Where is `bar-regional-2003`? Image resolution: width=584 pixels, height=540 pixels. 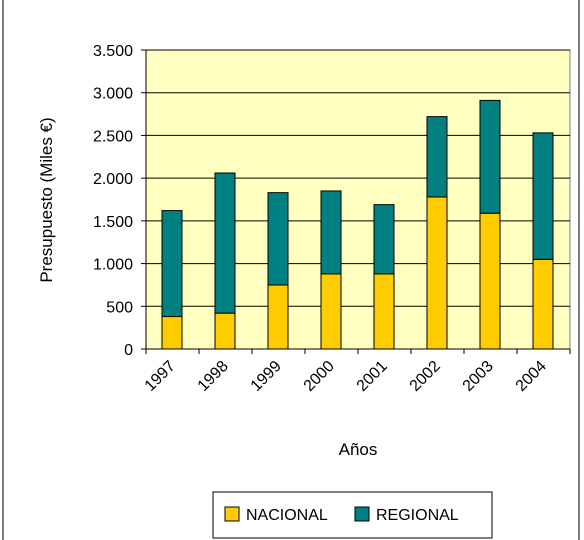 bar-regional-2003 is located at coordinates (490, 156).